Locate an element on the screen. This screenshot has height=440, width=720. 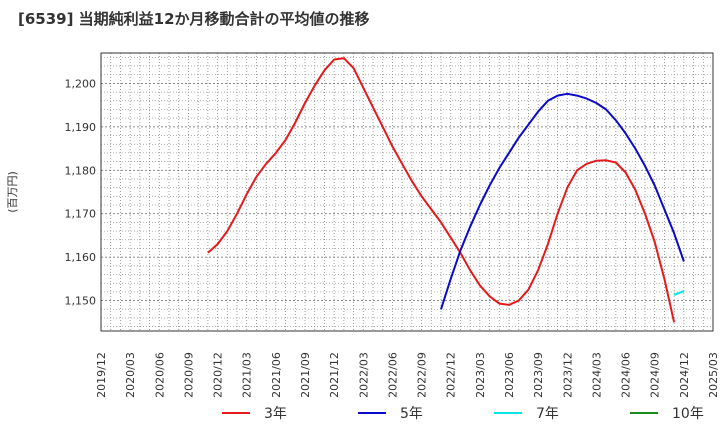
x-tick-label: 2022/09 is located at coordinates (422, 375).